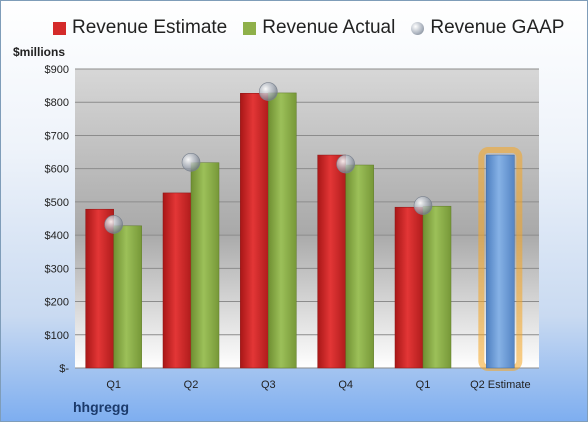  I want to click on y-tick-label: $300, so click(57, 269).